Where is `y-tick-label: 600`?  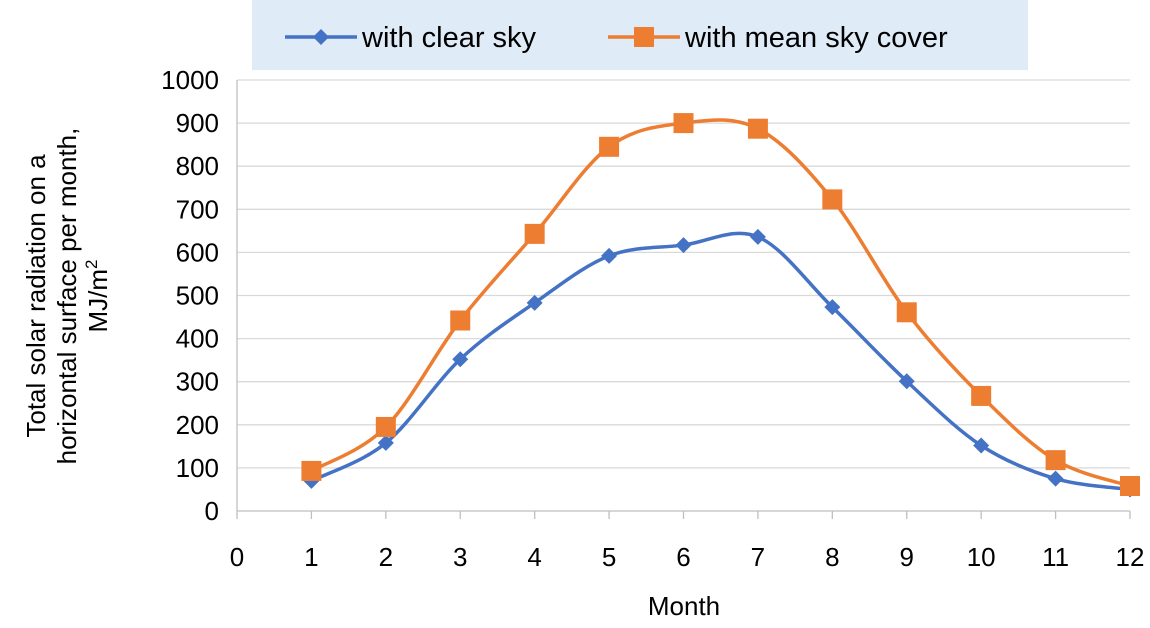
y-tick-label: 600 is located at coordinates (197, 252).